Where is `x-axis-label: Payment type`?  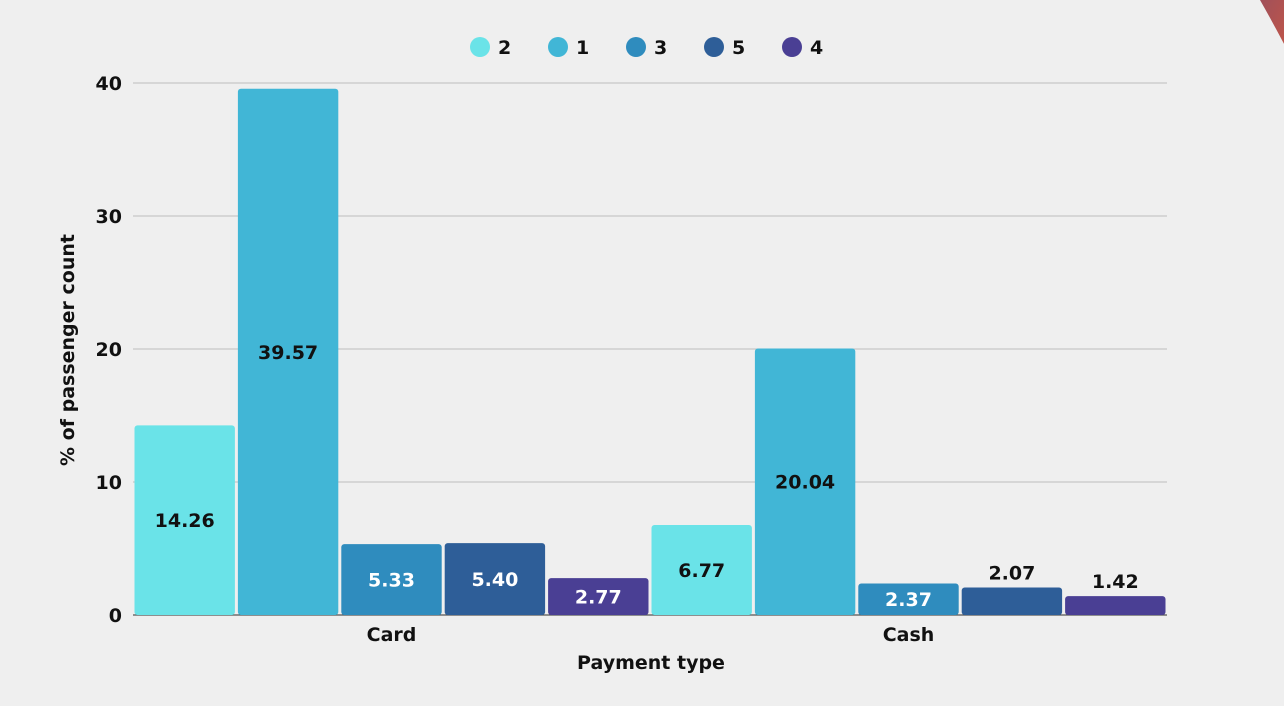 x-axis-label: Payment type is located at coordinates (651, 663).